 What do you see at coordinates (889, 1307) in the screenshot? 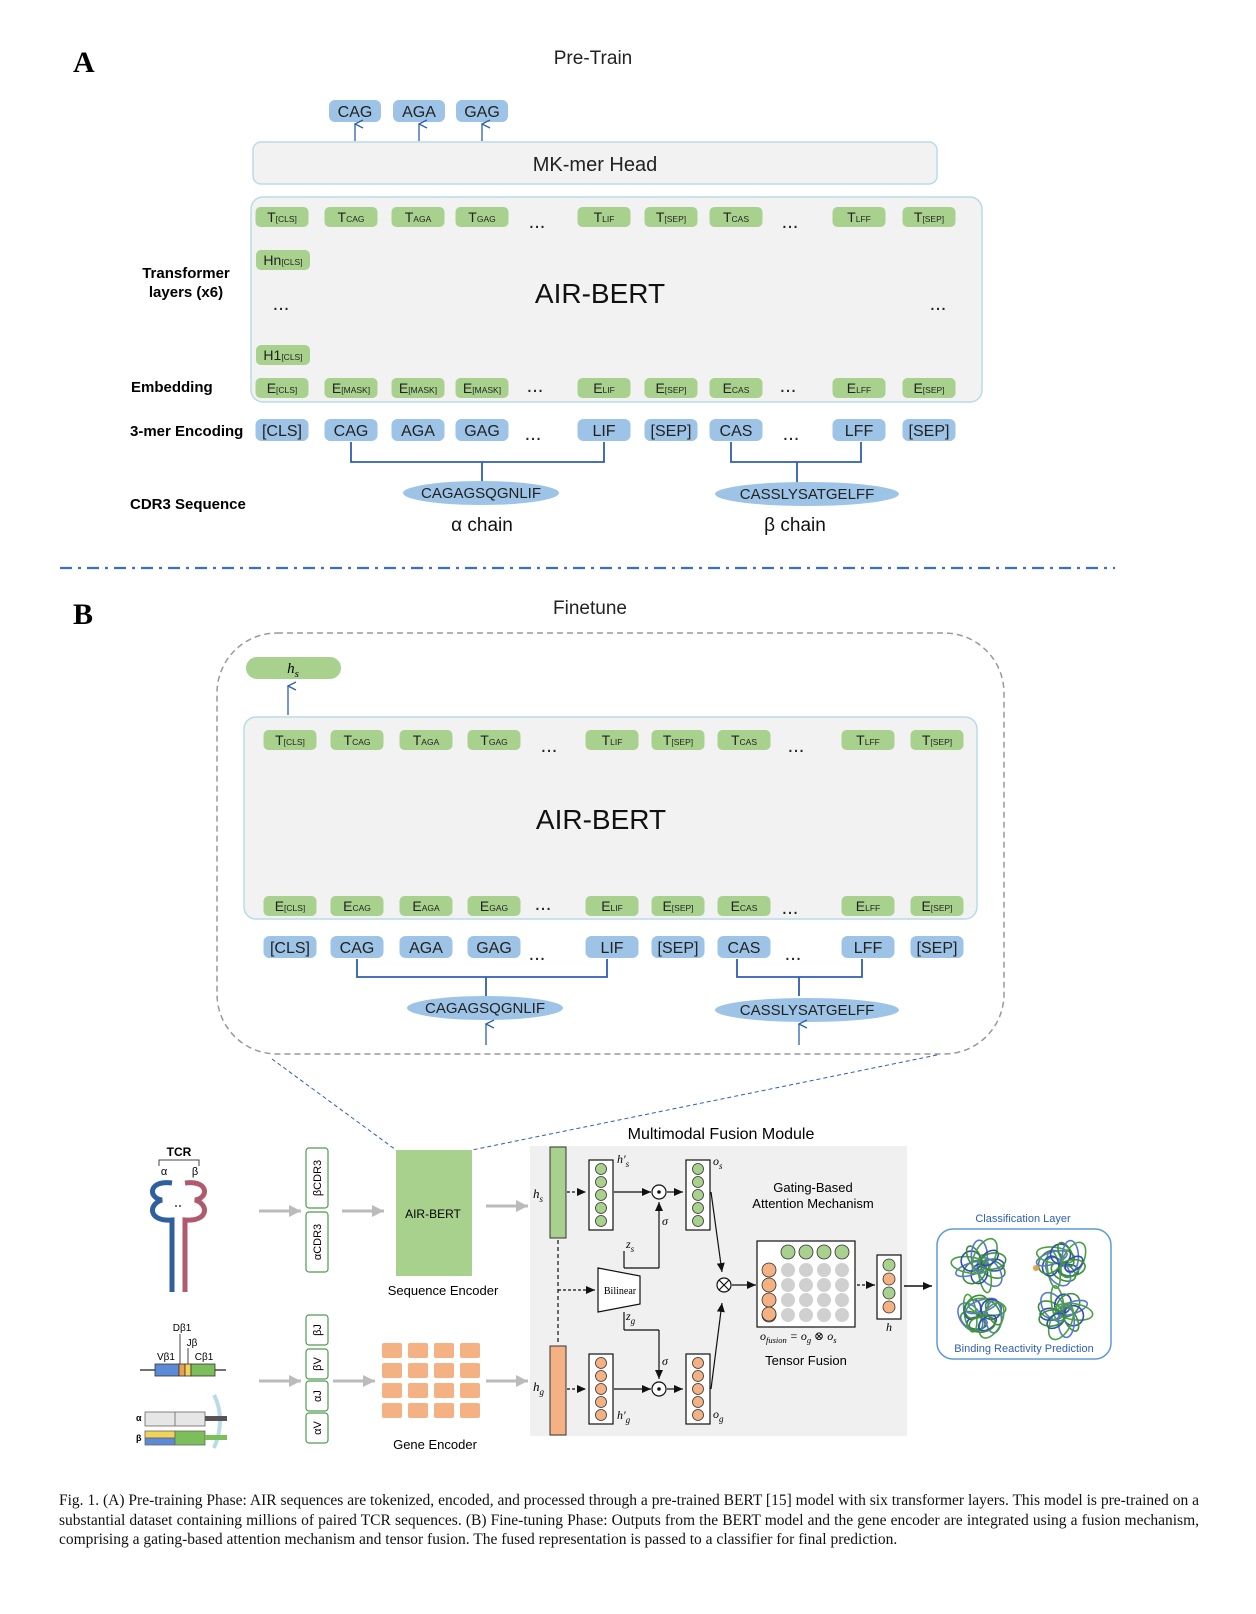
I see `h-cell` at bounding box center [889, 1307].